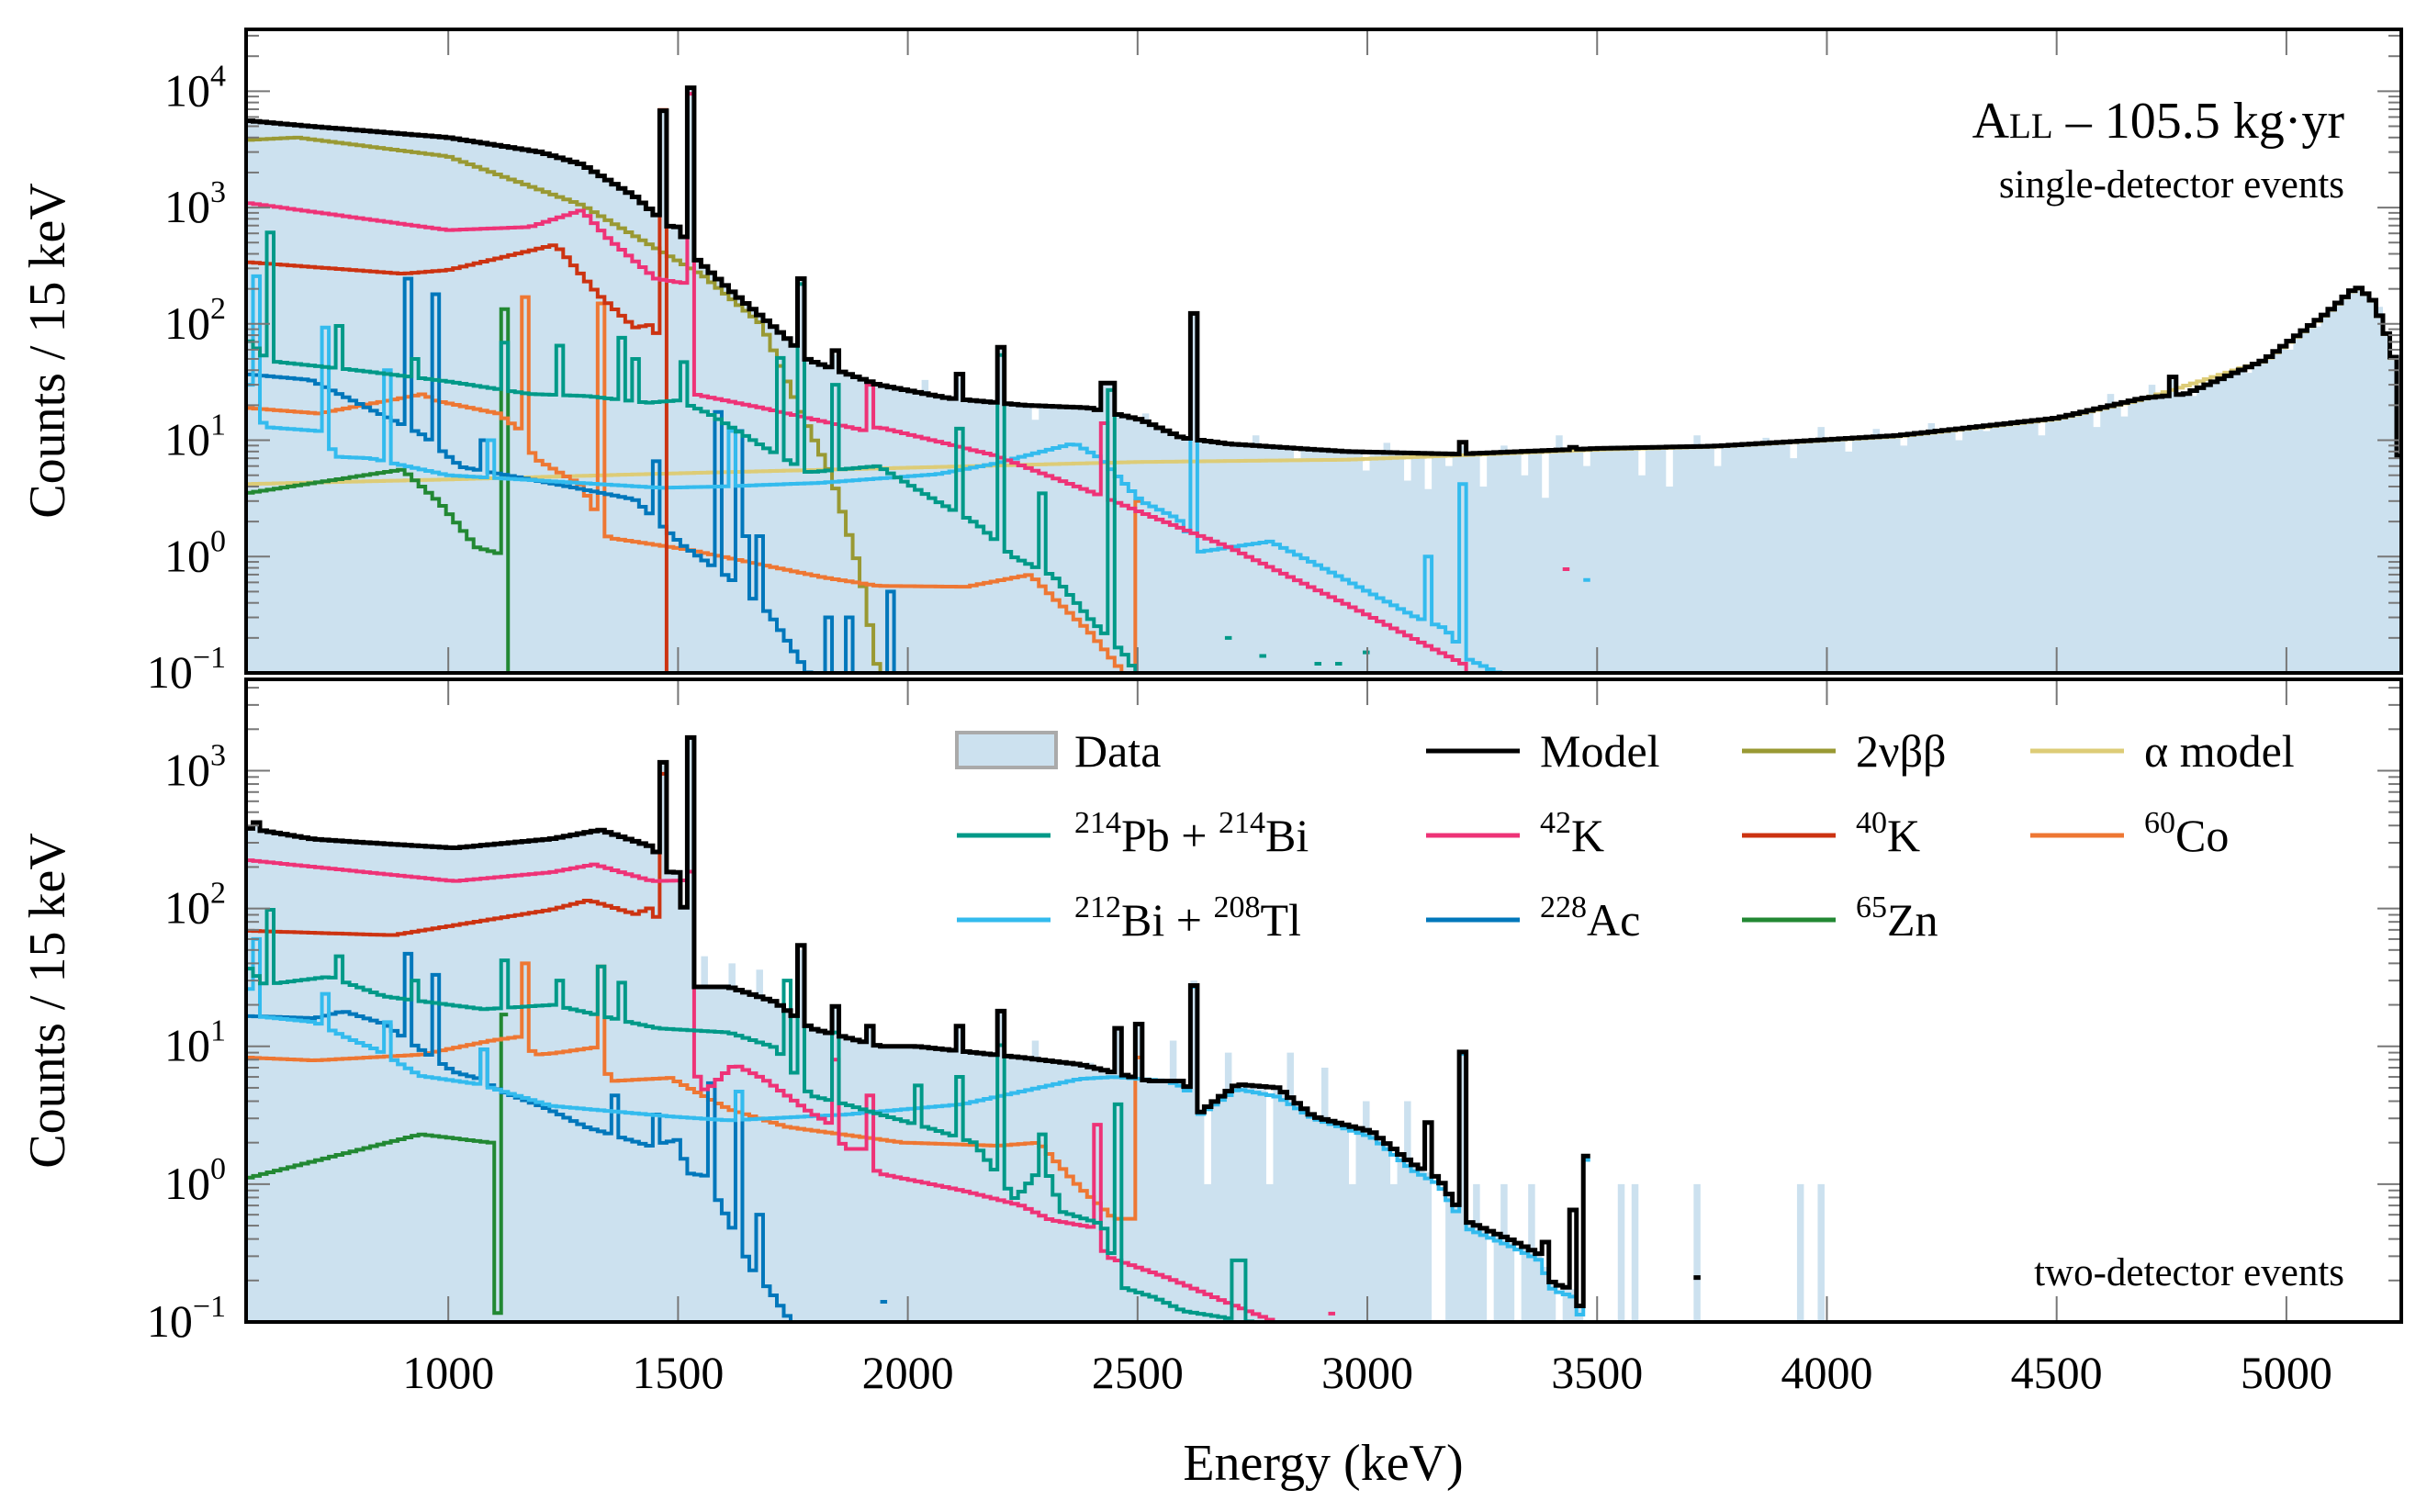 This screenshot has height=1512, width=2427. What do you see at coordinates (2171, 185) in the screenshot?
I see `panel-subtitle-single: single-detector events` at bounding box center [2171, 185].